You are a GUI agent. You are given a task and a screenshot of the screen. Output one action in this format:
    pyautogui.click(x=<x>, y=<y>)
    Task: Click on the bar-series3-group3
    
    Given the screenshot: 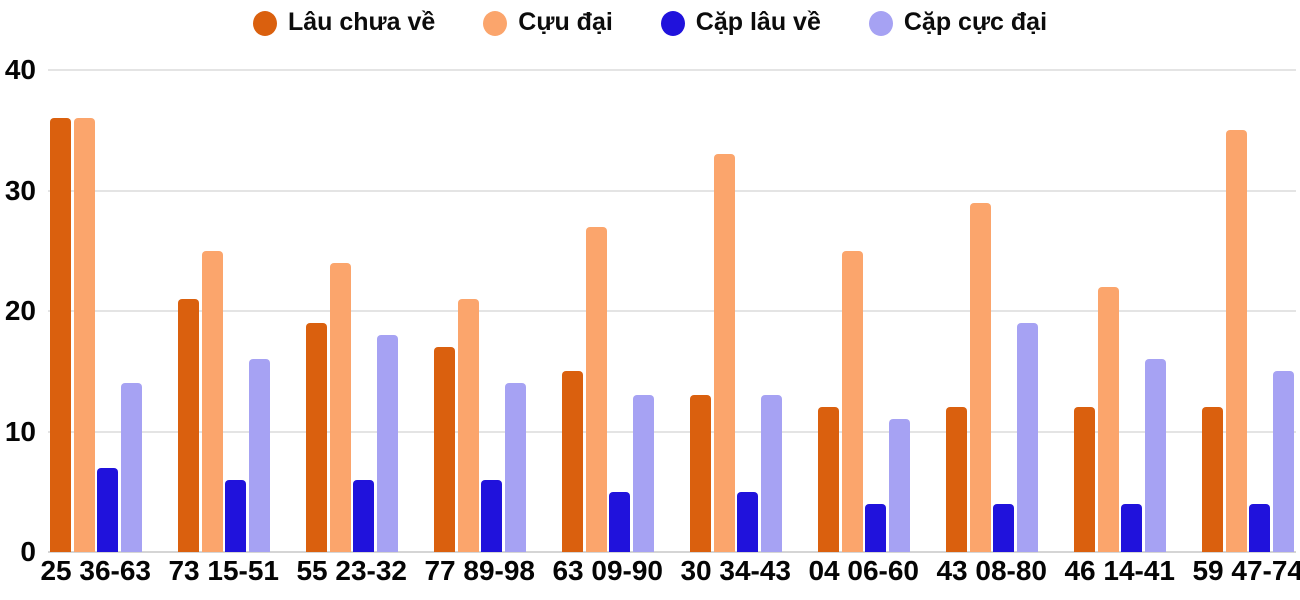 What is the action you would take?
    pyautogui.click(x=515, y=467)
    